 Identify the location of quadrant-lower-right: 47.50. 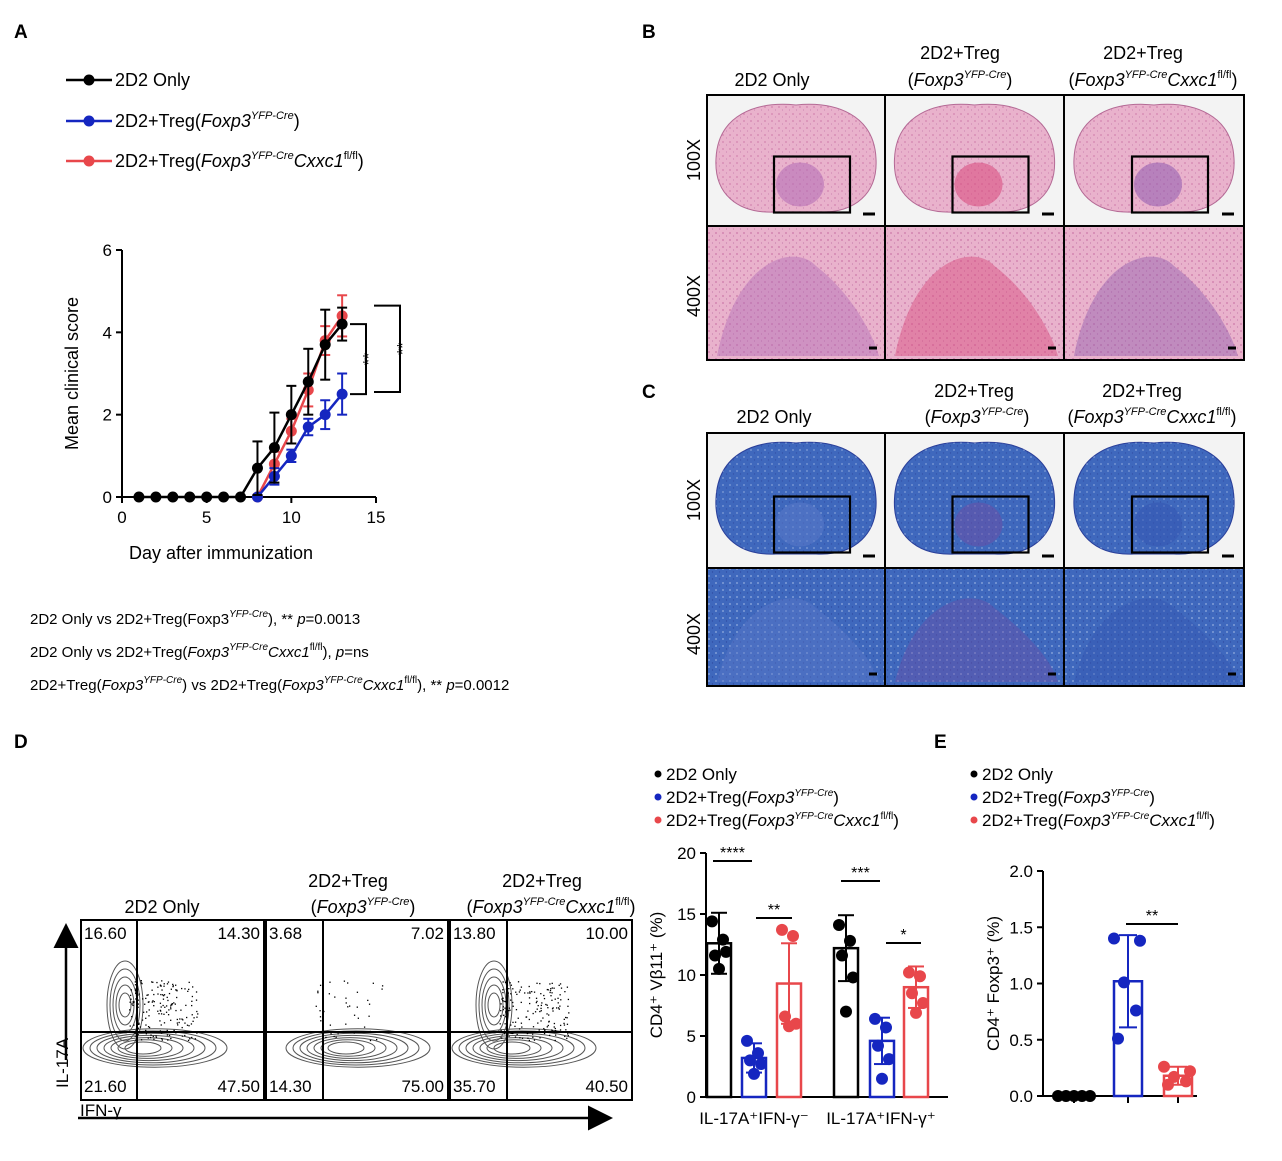
(238, 1086).